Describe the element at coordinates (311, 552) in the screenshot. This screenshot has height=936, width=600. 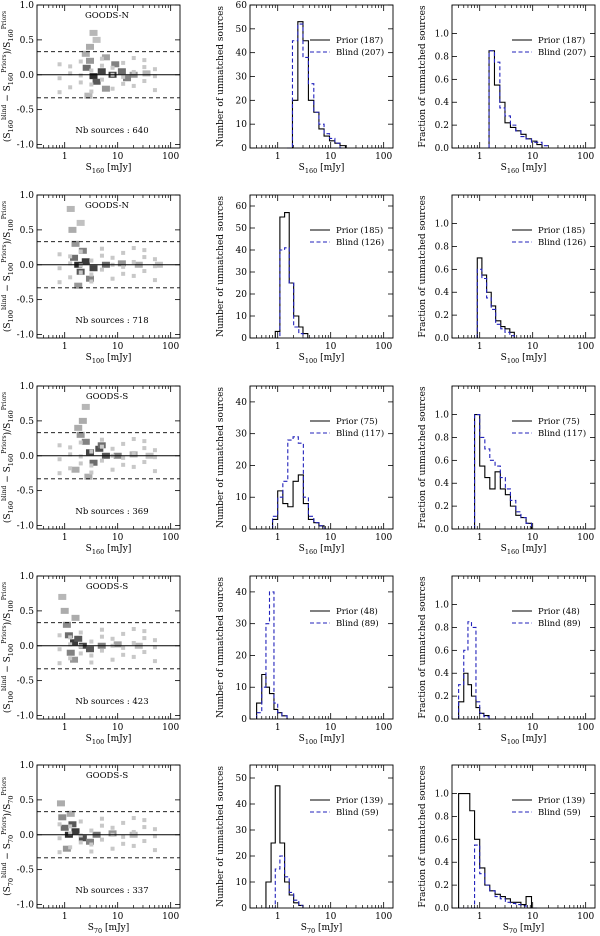
I see `x-axis-label-sub: 160` at that location.